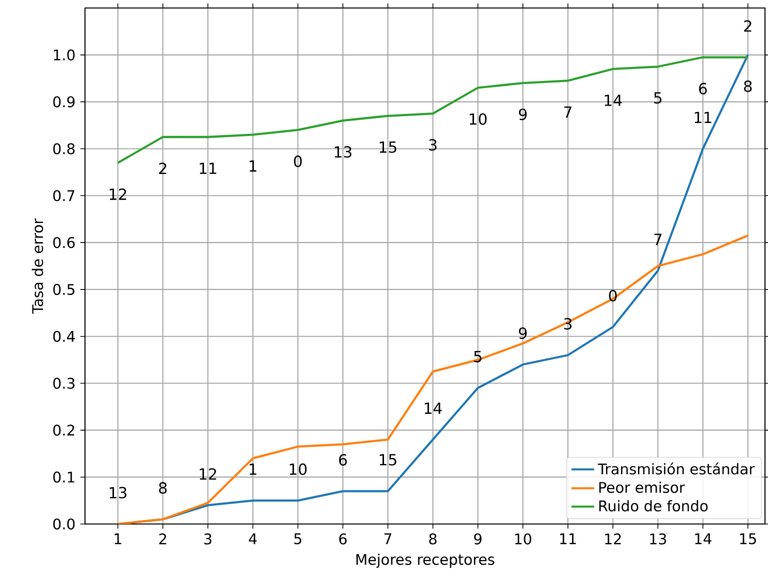 This screenshot has height=587, width=768. Describe the element at coordinates (63, 477) in the screenshot. I see `y-tick-label: 0.1` at that location.